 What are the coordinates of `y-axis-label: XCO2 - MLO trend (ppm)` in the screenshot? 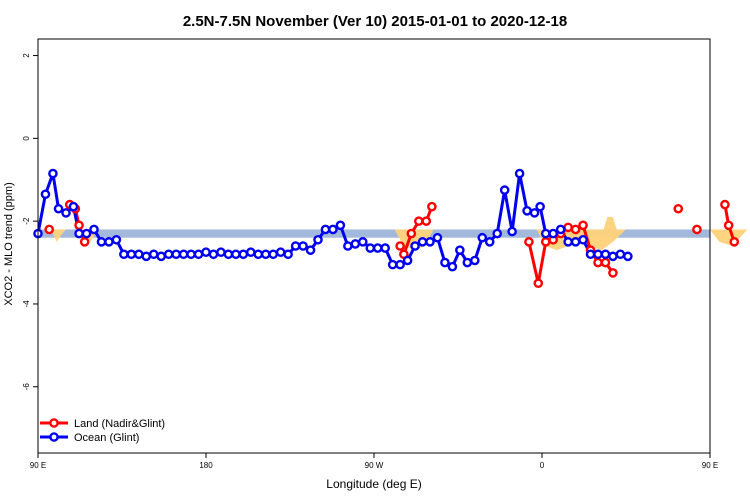 It's located at (9, 243).